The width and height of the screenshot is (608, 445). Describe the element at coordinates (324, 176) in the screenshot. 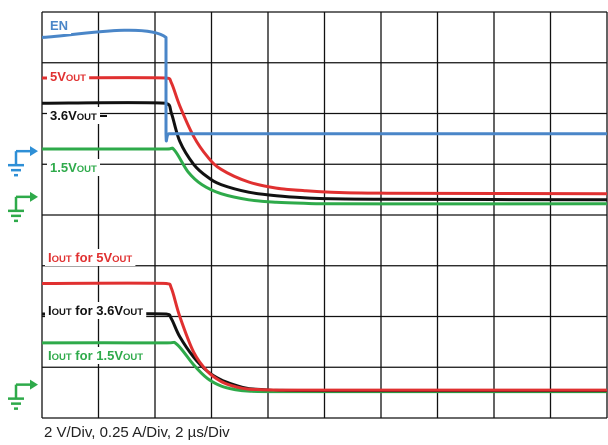

I see `trace-1-5vout` at that location.